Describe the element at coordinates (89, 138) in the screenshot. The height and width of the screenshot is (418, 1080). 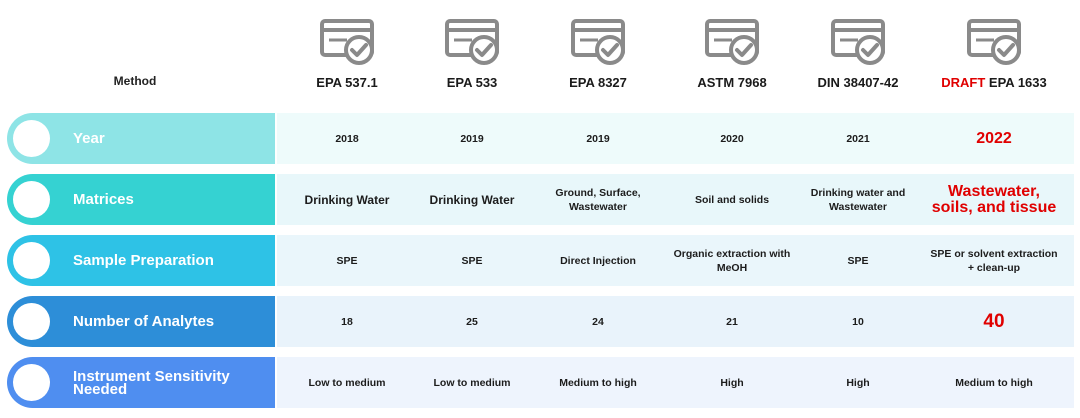
I see `row-label: Year` at that location.